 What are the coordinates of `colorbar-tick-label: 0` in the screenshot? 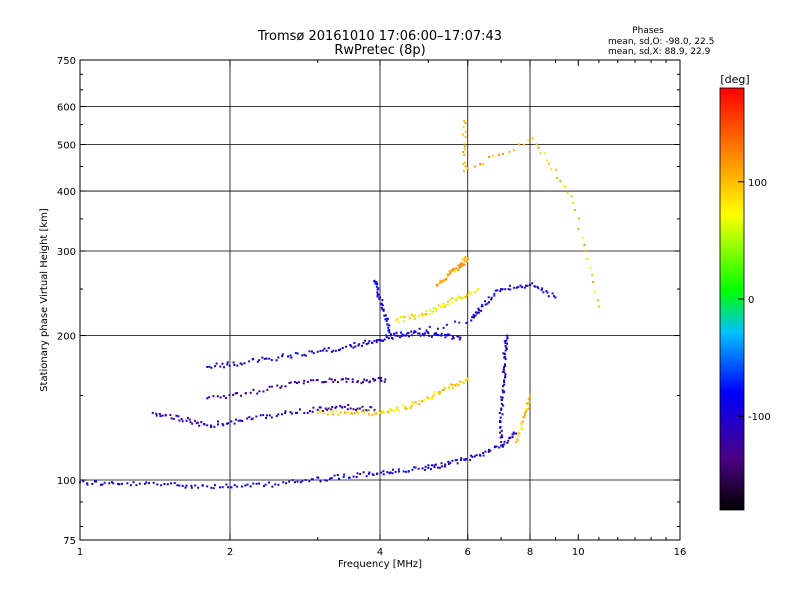 It's located at (751, 300).